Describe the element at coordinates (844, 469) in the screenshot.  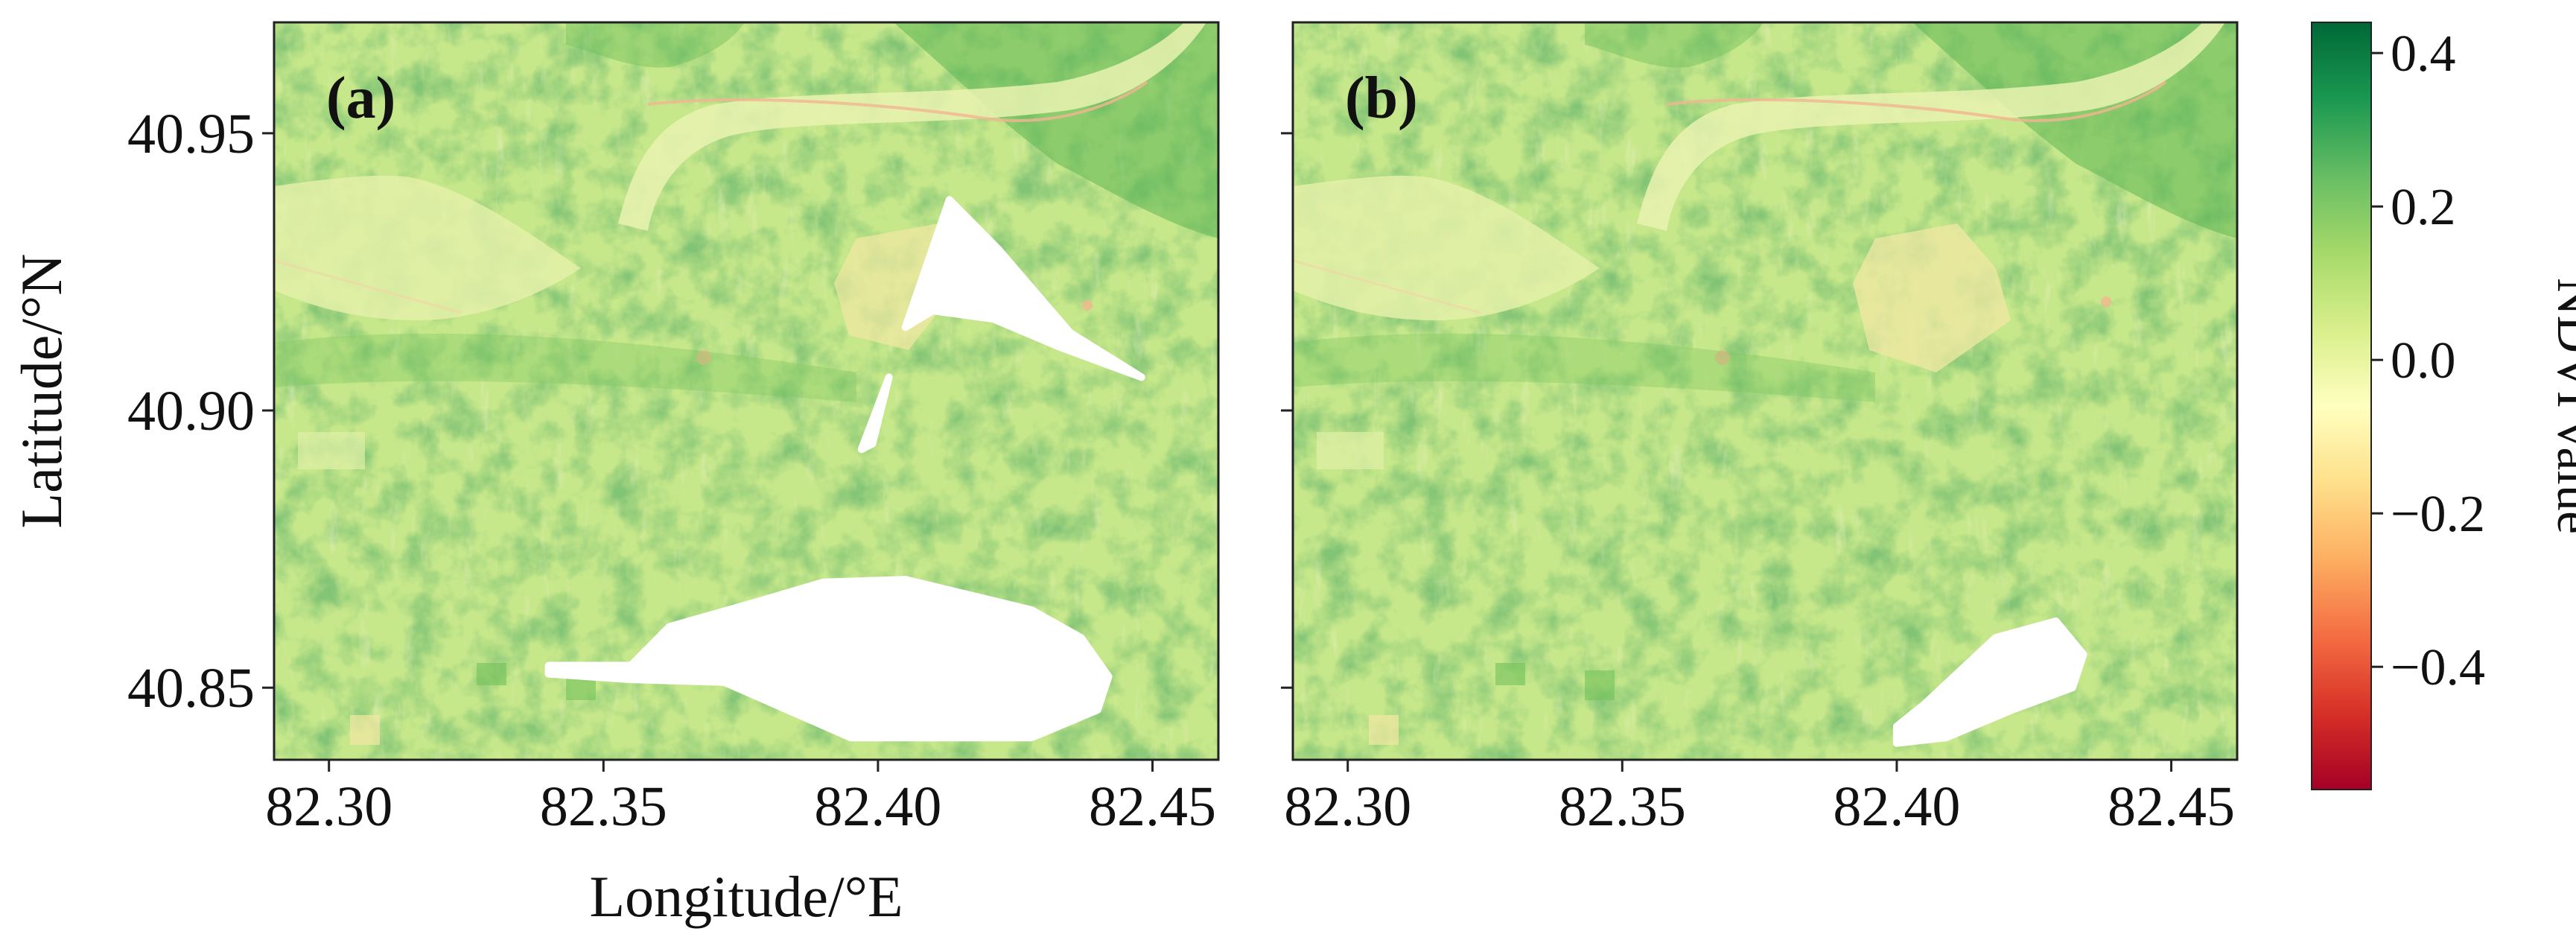
I see `panel-a-no-data-regions` at that location.